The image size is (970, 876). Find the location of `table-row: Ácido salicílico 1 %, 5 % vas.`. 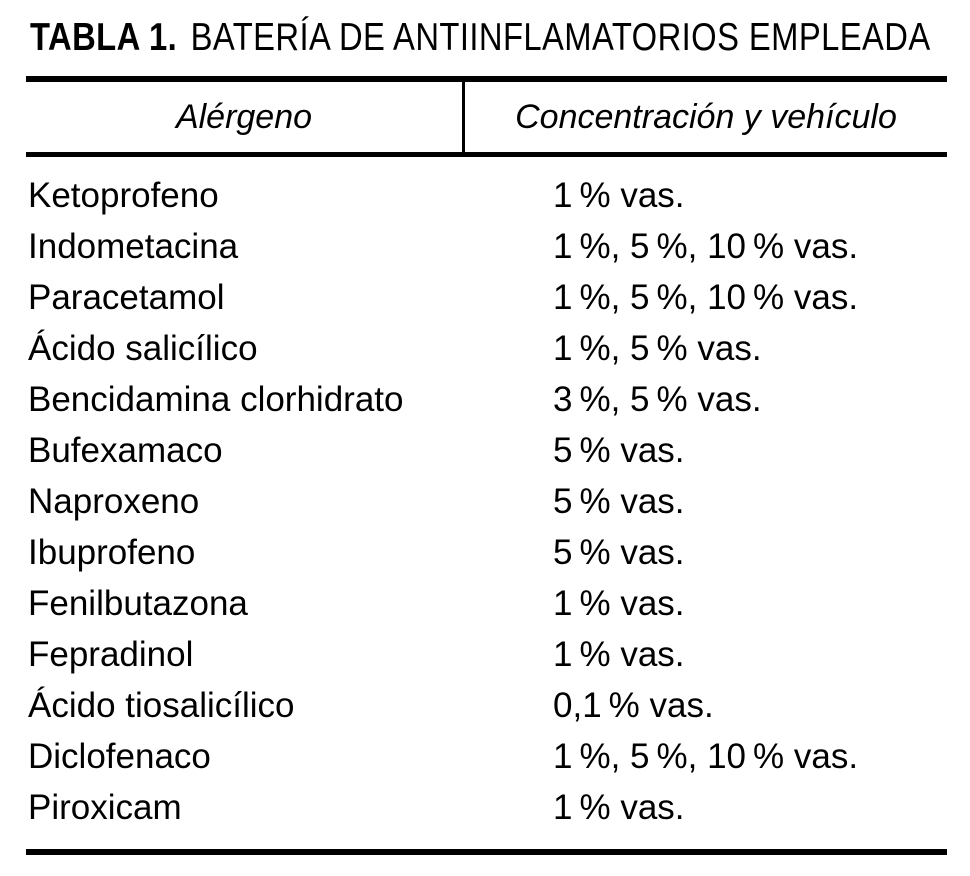

table-row: Ácido salicílico 1 %, 5 % vas. is located at coordinates (487, 348).